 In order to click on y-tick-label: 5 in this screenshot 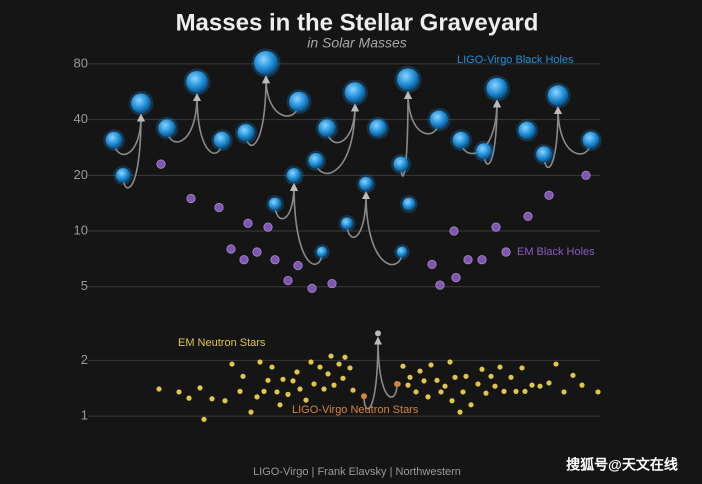, I will do `click(84, 285)`.